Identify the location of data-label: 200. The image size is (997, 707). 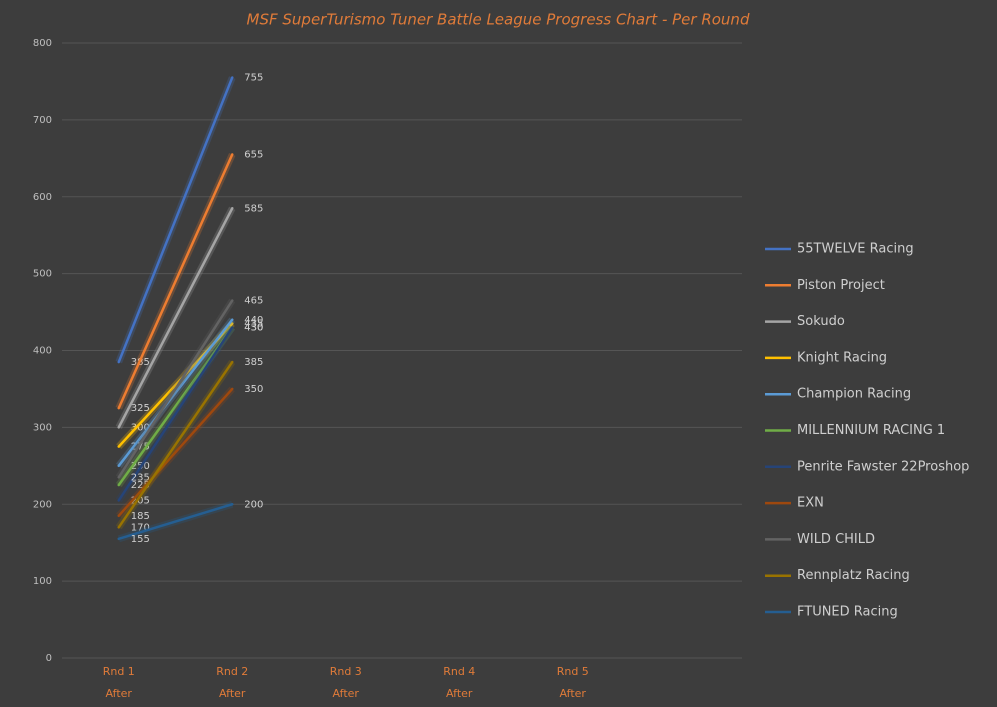
(253, 504).